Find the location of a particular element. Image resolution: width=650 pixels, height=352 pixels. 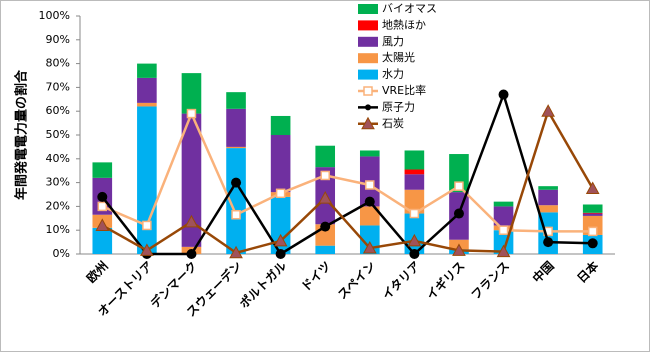

legend-label: VRE比率 is located at coordinates (404, 90).